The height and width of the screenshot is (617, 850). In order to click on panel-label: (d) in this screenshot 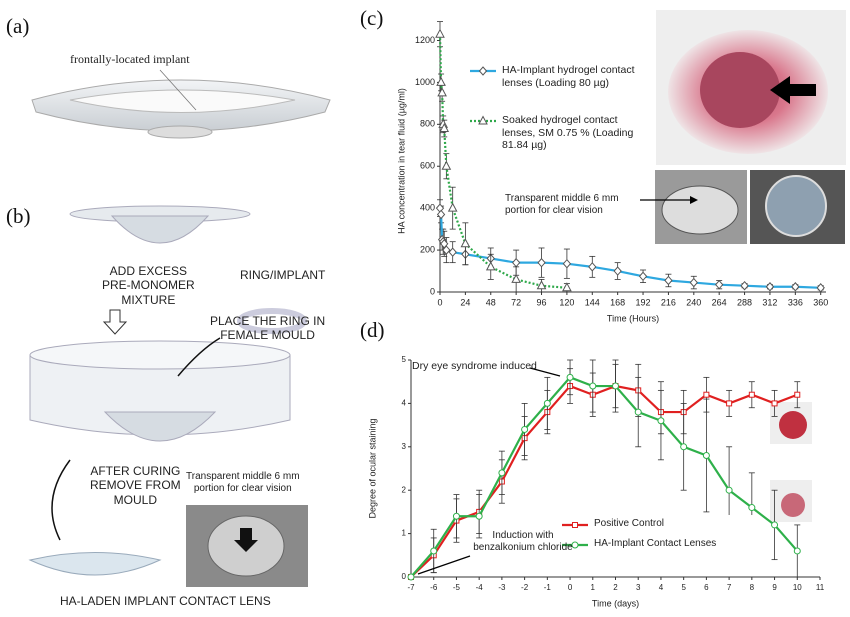, I will do `click(372, 330)`.